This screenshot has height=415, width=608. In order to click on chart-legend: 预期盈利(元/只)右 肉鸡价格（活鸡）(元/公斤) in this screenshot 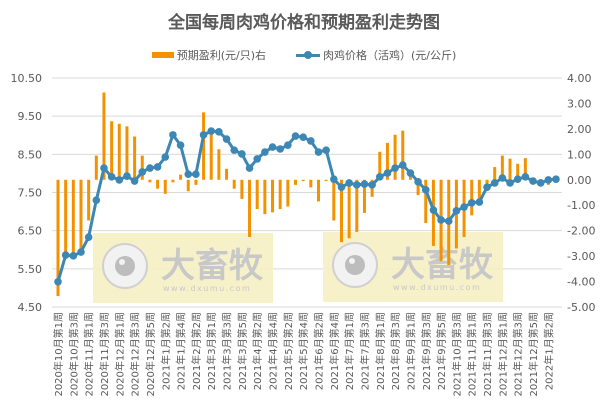, I will do `click(304, 55)`.